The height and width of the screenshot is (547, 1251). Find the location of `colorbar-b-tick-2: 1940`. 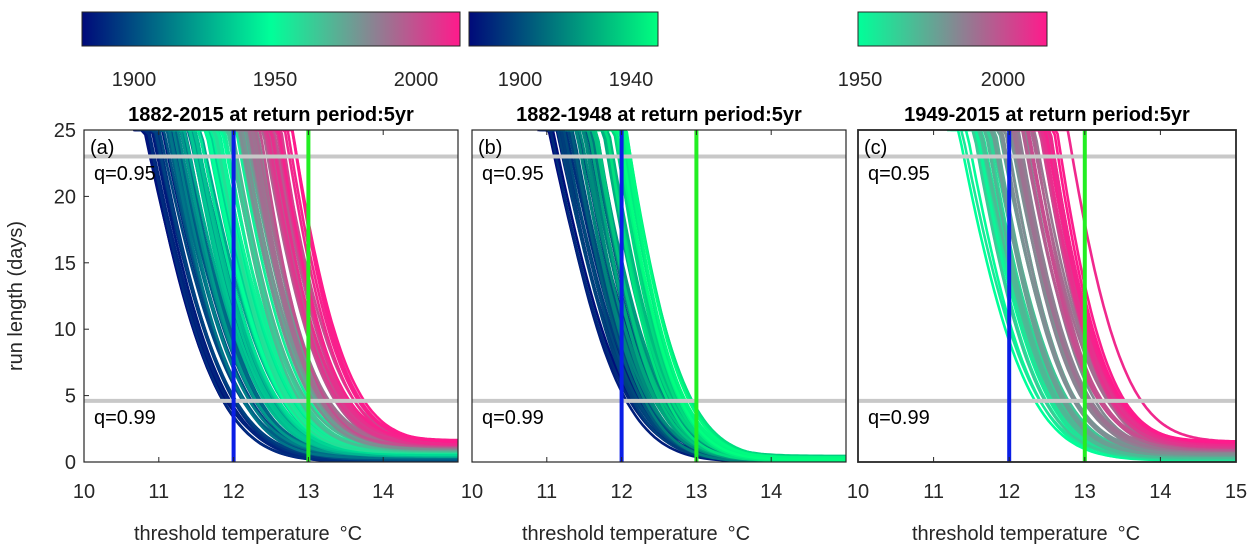

colorbar-b-tick-2: 1940 is located at coordinates (631, 80).